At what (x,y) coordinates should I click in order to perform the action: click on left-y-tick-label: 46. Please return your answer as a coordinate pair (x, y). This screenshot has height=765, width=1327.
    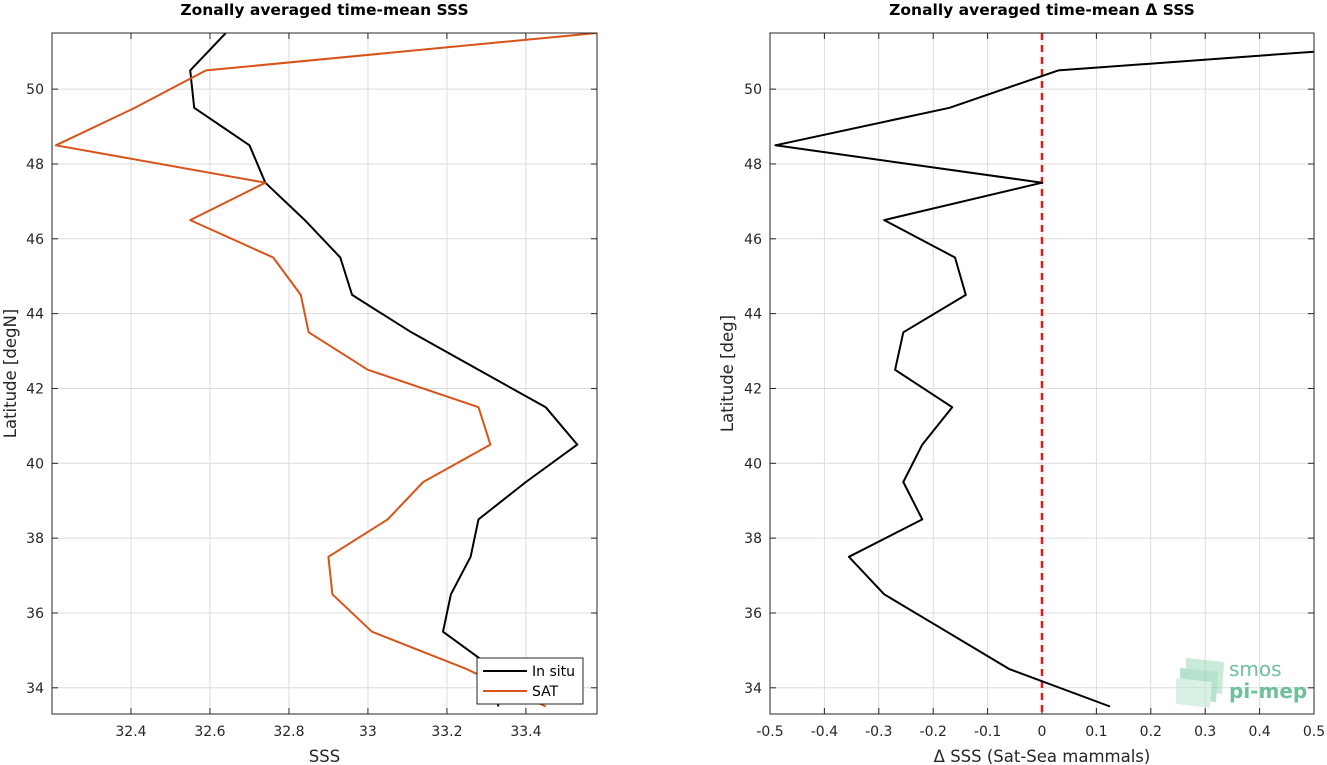
    Looking at the image, I should click on (35, 240).